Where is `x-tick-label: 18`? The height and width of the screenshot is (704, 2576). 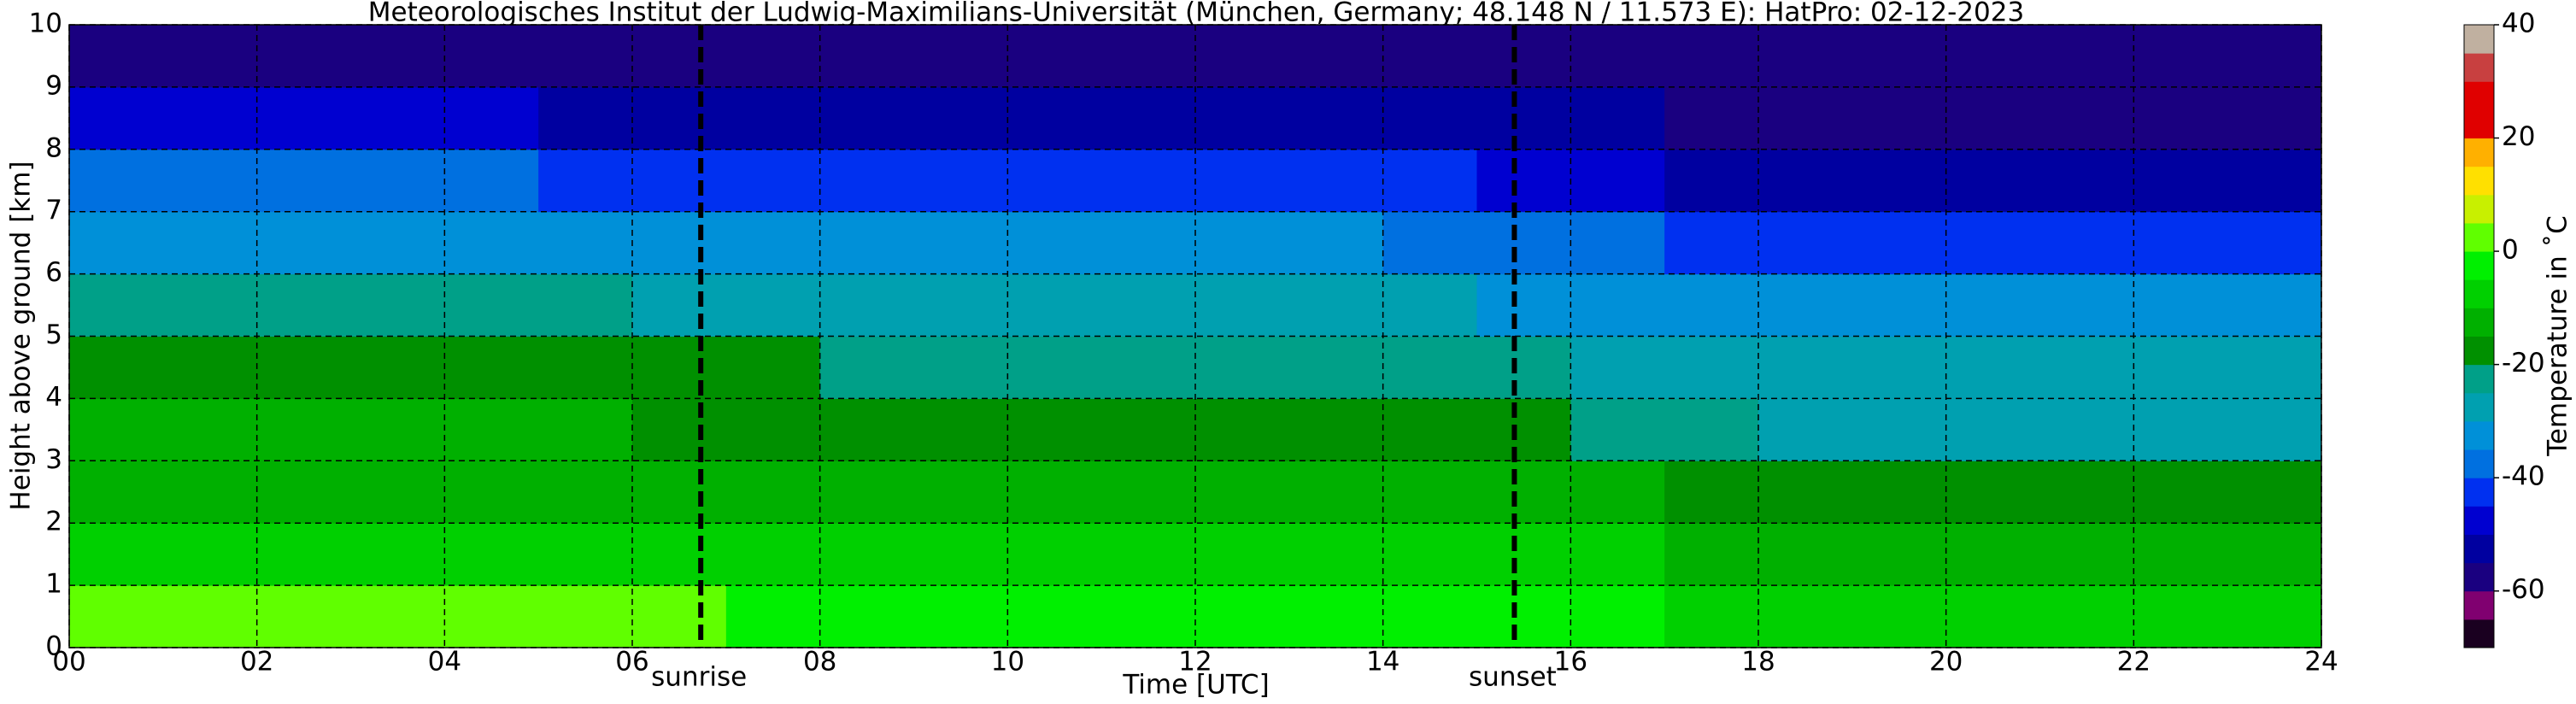 x-tick-label: 18 is located at coordinates (1758, 662).